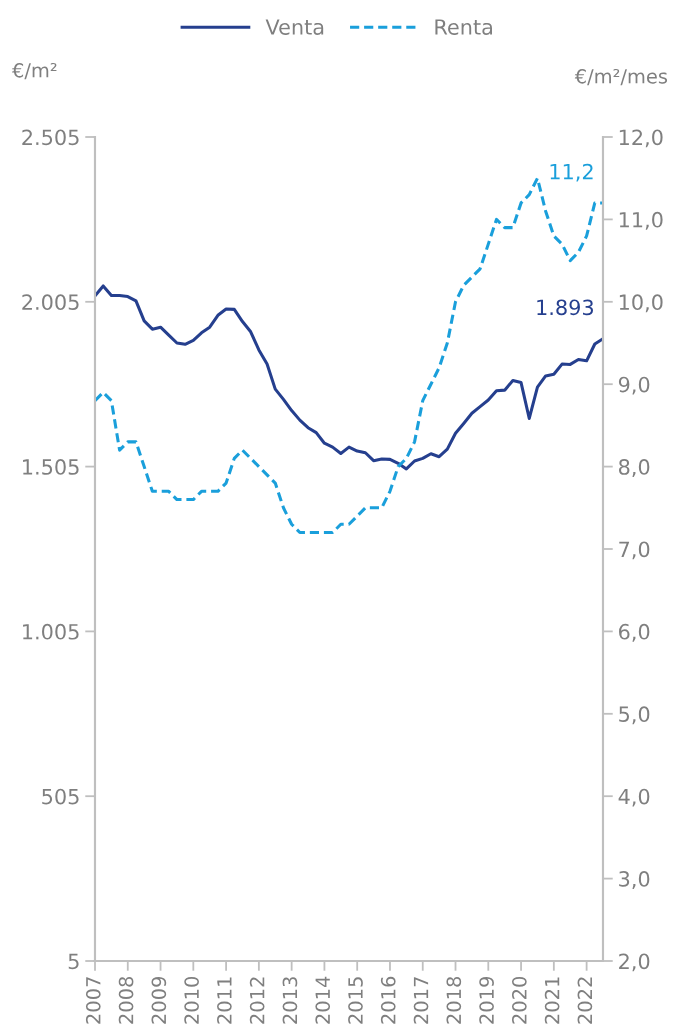 The width and height of the screenshot is (676, 1032). Describe the element at coordinates (585, 1000) in the screenshot. I see `x-tick-label: 2022` at that location.